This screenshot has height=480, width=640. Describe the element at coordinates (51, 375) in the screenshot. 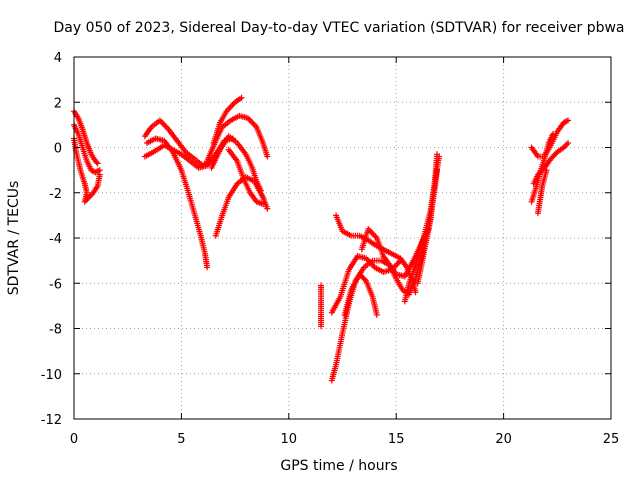

I see `y-tick-label: -10` at that location.